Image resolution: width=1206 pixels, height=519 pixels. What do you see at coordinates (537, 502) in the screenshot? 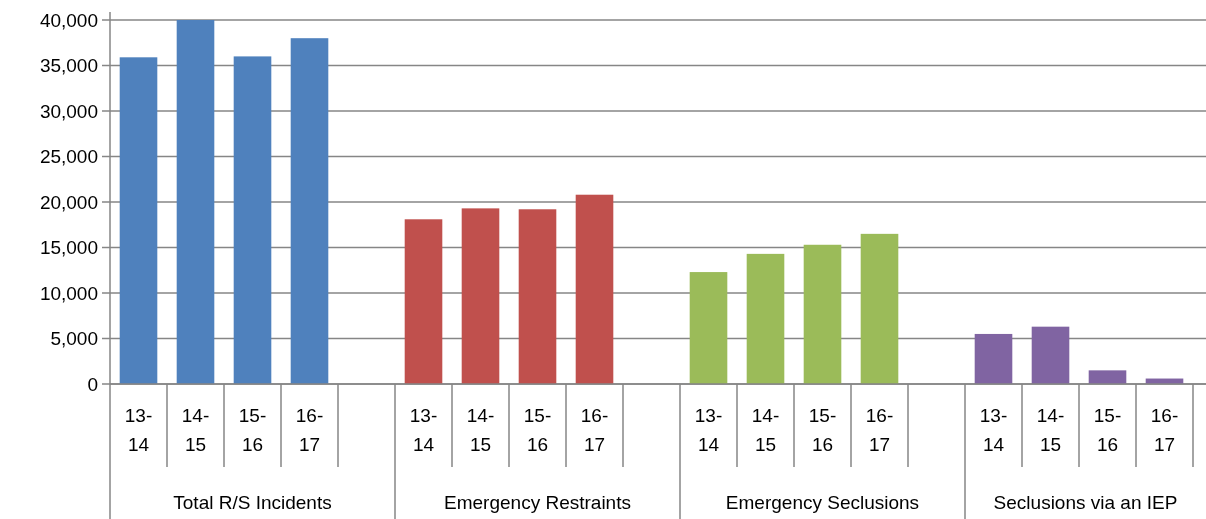
I see `text: Emergency Restraints` at bounding box center [537, 502].